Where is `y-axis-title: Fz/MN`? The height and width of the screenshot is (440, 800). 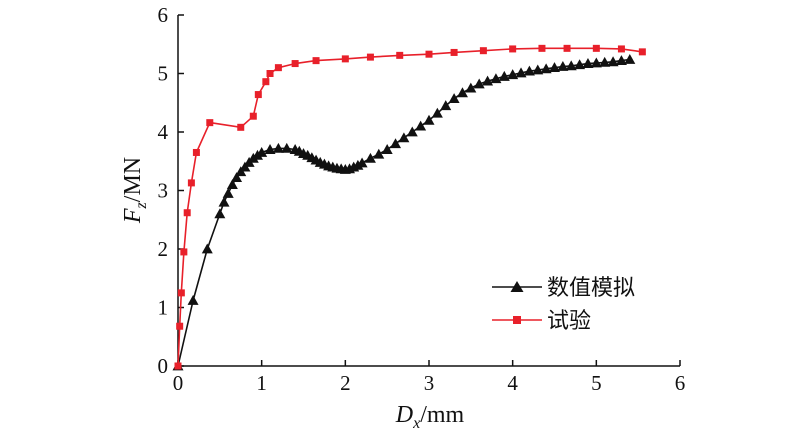
y-axis-title: Fz/MN is located at coordinates (135, 190).